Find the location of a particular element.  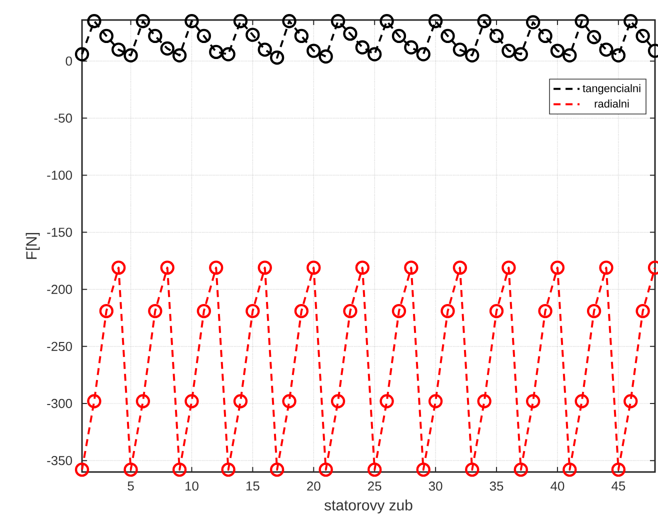

y-tick-label: -50 is located at coordinates (63, 118).